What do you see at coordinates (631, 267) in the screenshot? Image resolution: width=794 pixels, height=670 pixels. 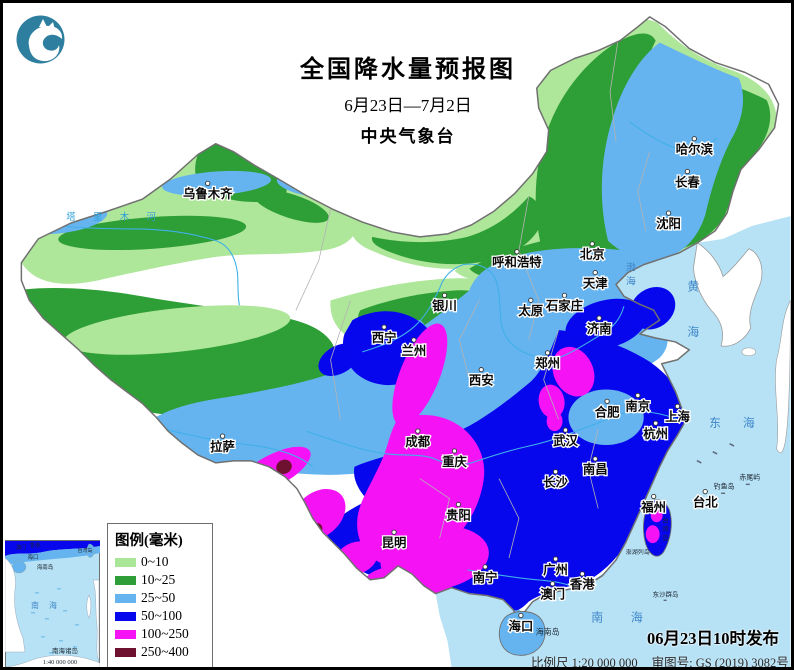 I see `geo-label: 渤` at bounding box center [631, 267].